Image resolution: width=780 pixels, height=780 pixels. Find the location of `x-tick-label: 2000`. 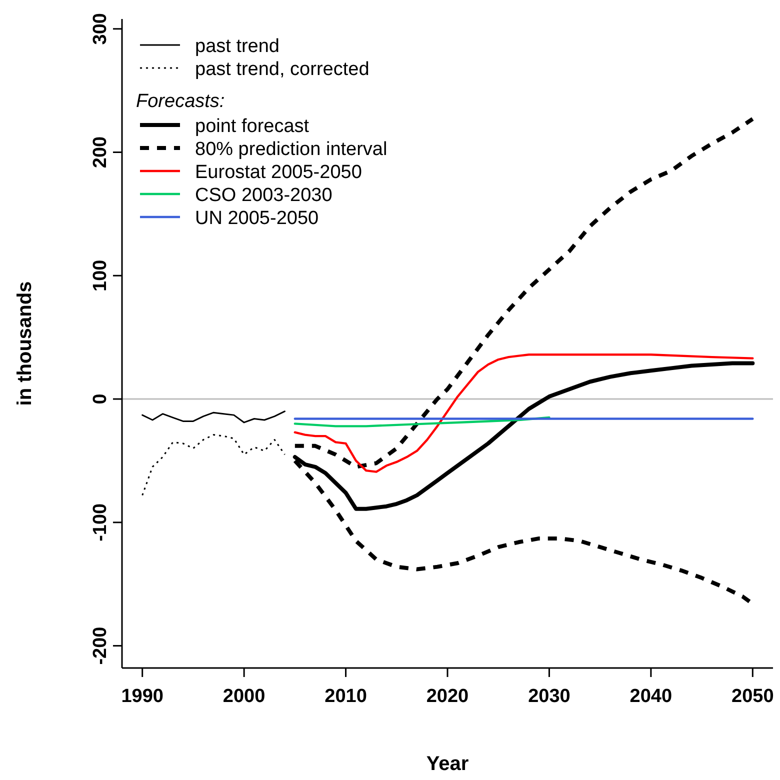

x-tick-label: 2000 is located at coordinates (244, 696).